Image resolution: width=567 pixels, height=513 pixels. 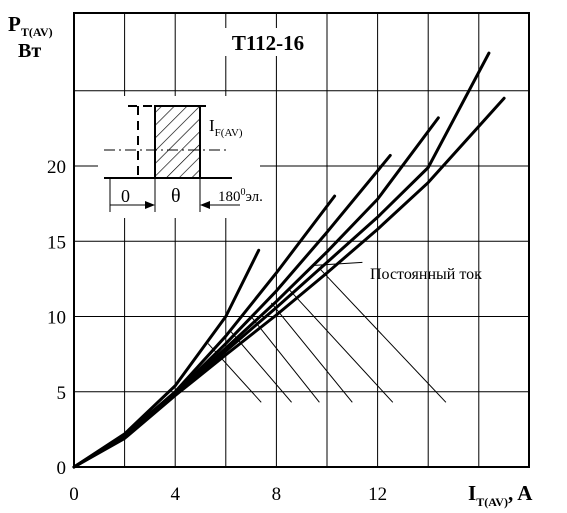 I want to click on inset-period-label: 1800эл., so click(x=240, y=196).